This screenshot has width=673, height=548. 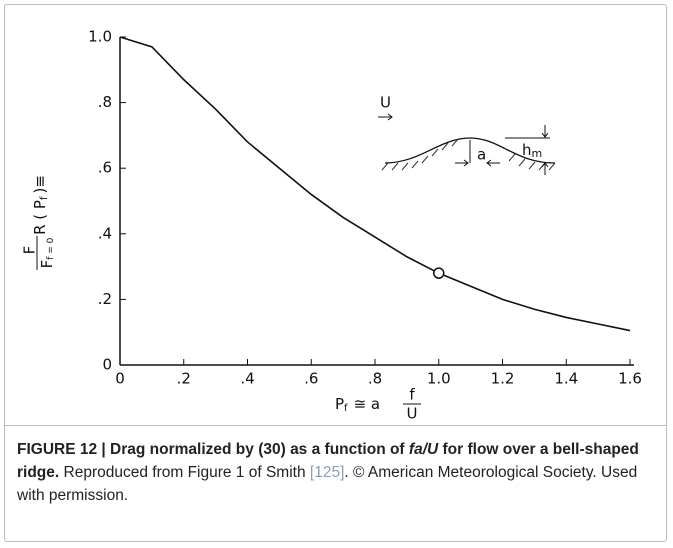 I want to click on x-tick-label: 1.2, so click(x=503, y=379).